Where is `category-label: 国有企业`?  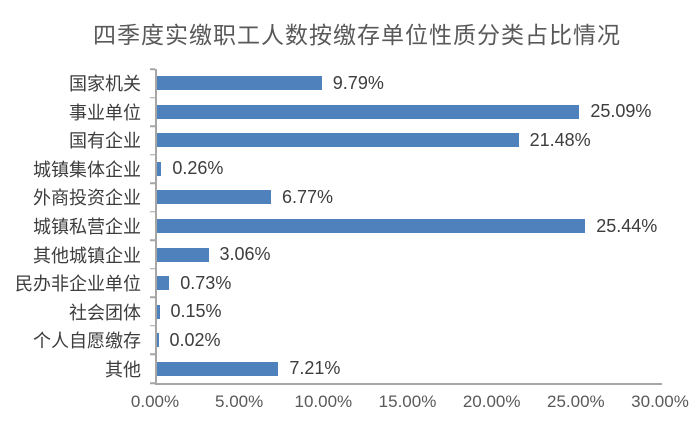 category-label: 国有企业 is located at coordinates (105, 141).